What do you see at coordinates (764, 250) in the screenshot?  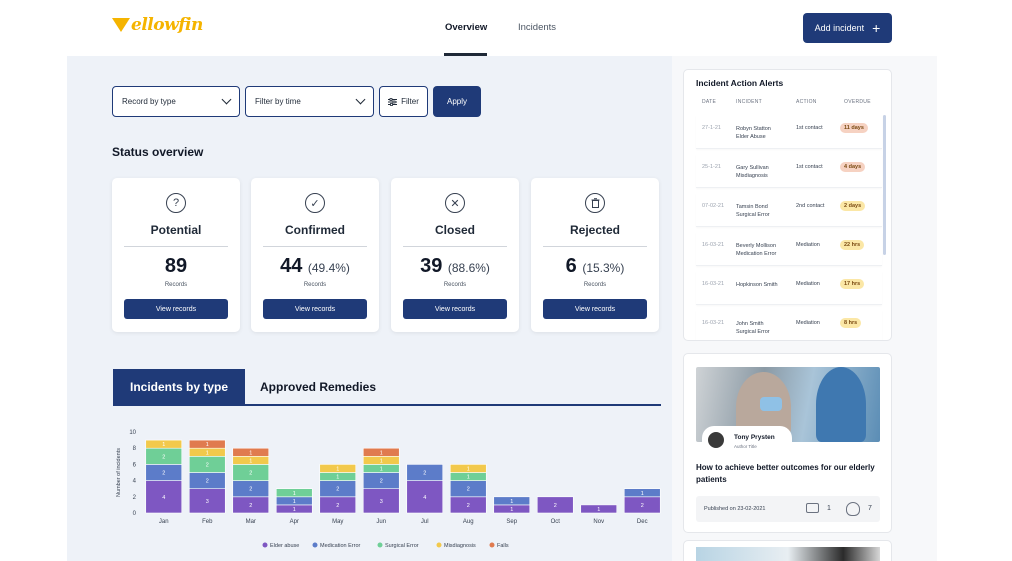 I see `alert-incident: Beverly Mollison Medication Error` at bounding box center [764, 250].